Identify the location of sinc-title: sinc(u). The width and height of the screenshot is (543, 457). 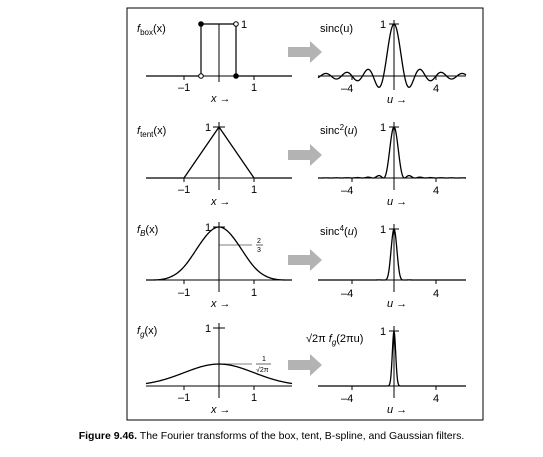
(336, 29).